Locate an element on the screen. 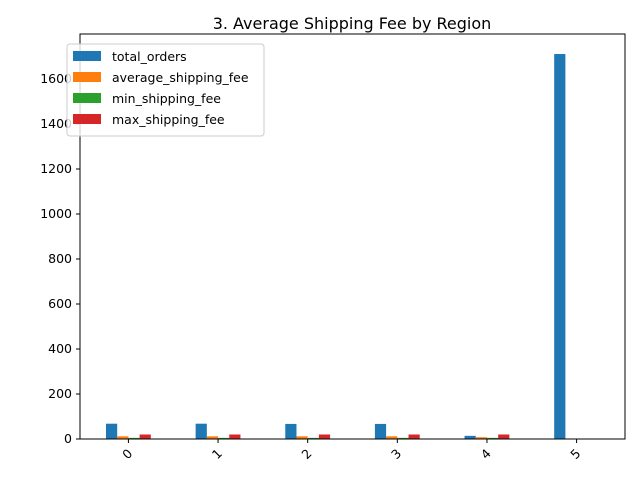 The height and width of the screenshot is (480, 640). legend-label-average_shipping_fee: average_shipping_fee is located at coordinates (180, 77).